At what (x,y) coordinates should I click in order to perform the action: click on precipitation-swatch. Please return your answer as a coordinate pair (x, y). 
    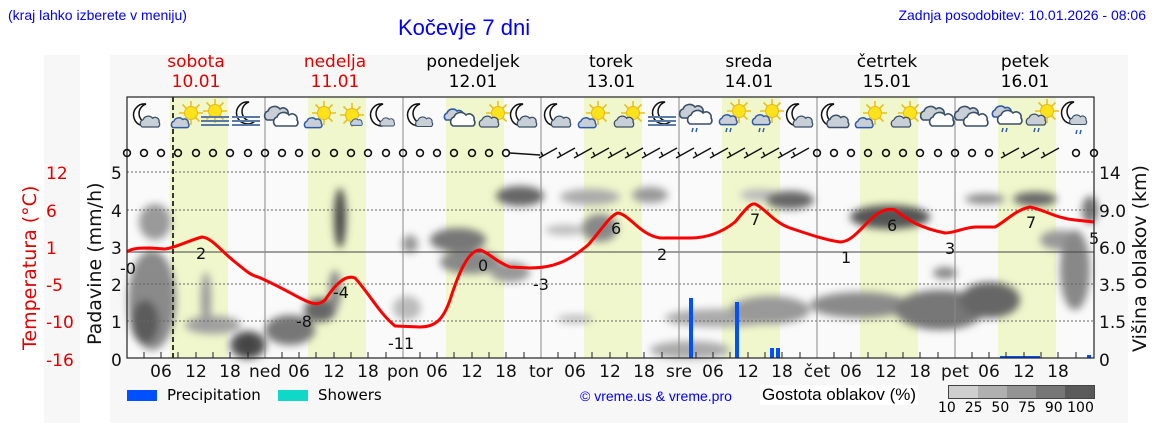
    Looking at the image, I should click on (142, 395).